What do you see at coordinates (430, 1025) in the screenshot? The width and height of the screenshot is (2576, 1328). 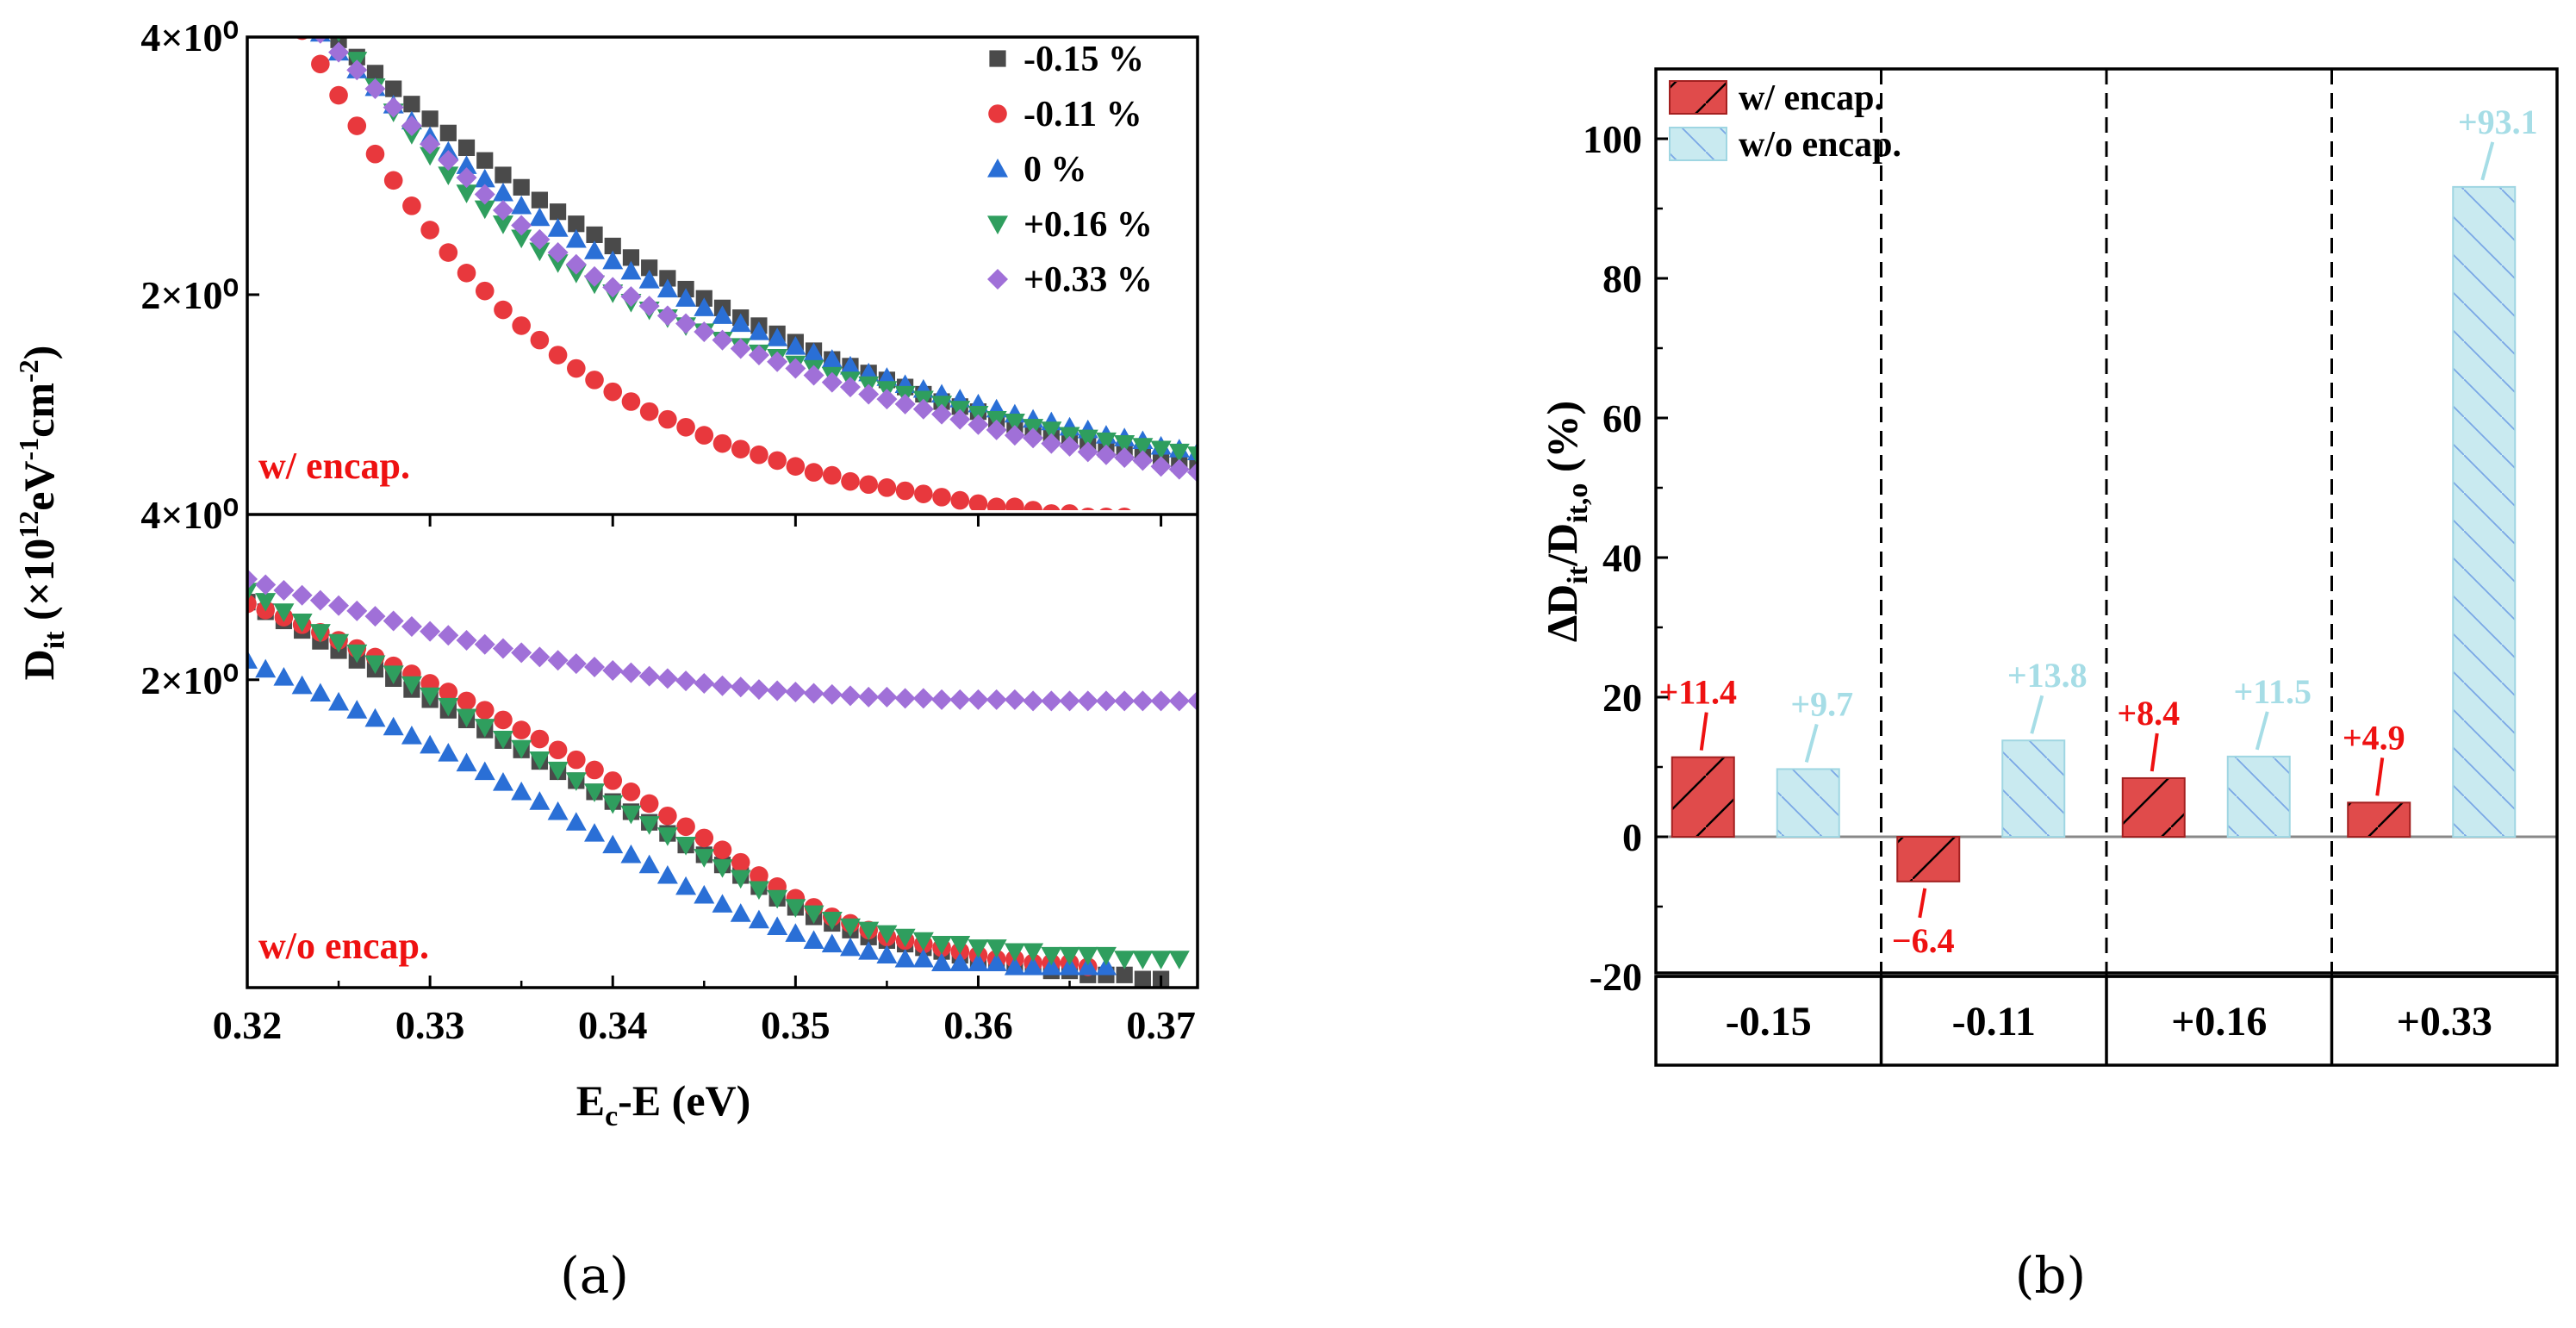 I see `x-tick-label: 0.33` at bounding box center [430, 1025].